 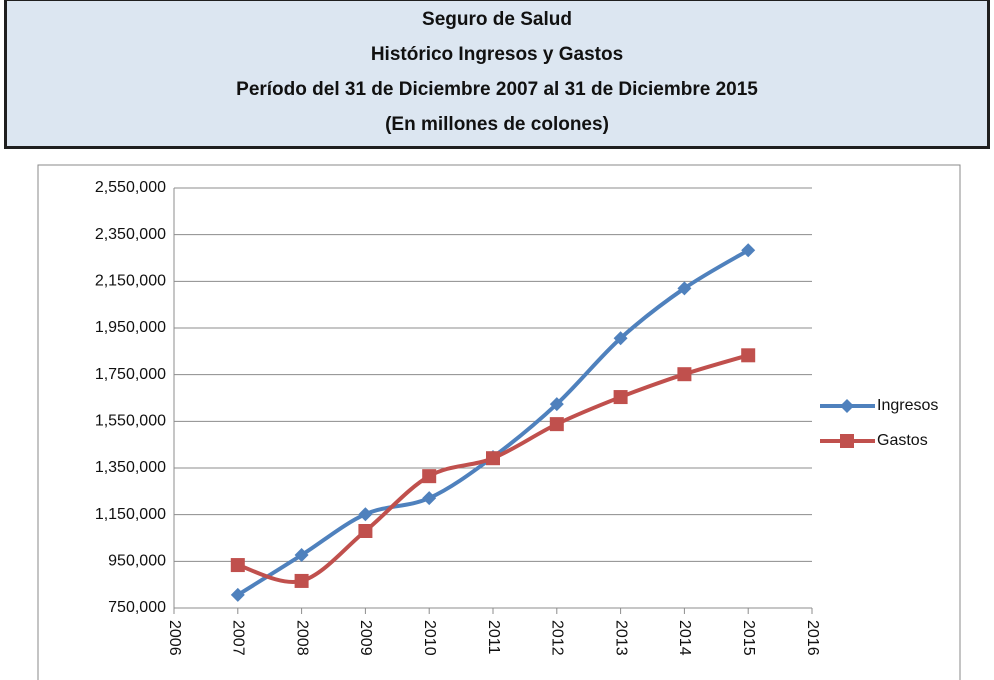 What do you see at coordinates (130, 327) in the screenshot?
I see `y-tick-label: 1,950,000` at bounding box center [130, 327].